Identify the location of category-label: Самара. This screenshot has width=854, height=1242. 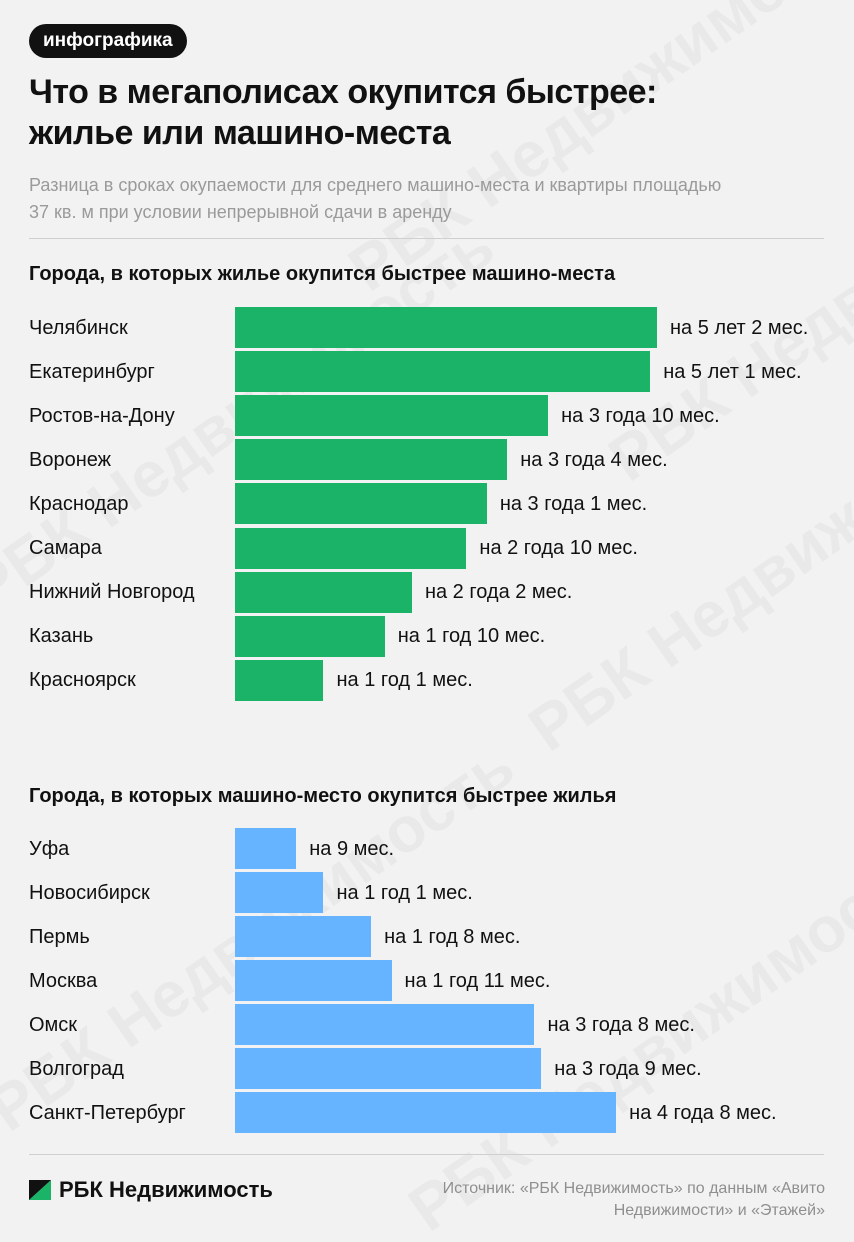
(65, 548).